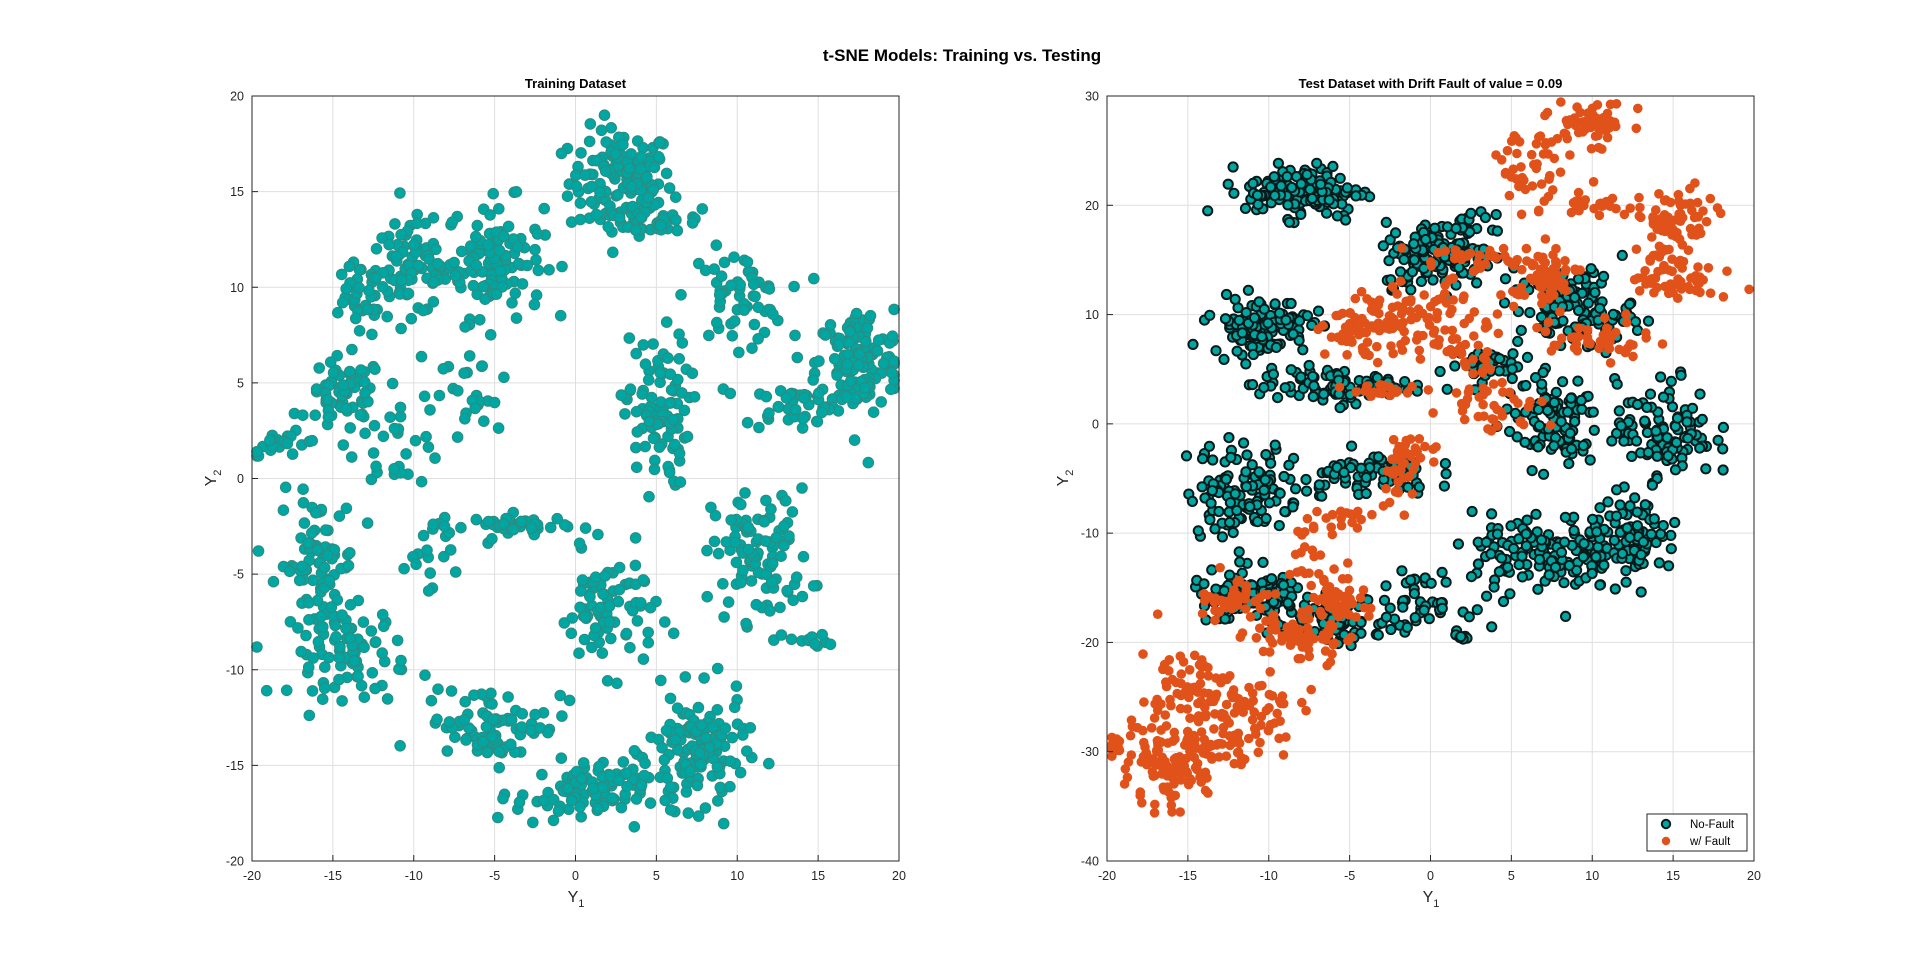 The height and width of the screenshot is (955, 1920). Describe the element at coordinates (211, 480) in the screenshot. I see `training-ylabel-main: Y` at that location.